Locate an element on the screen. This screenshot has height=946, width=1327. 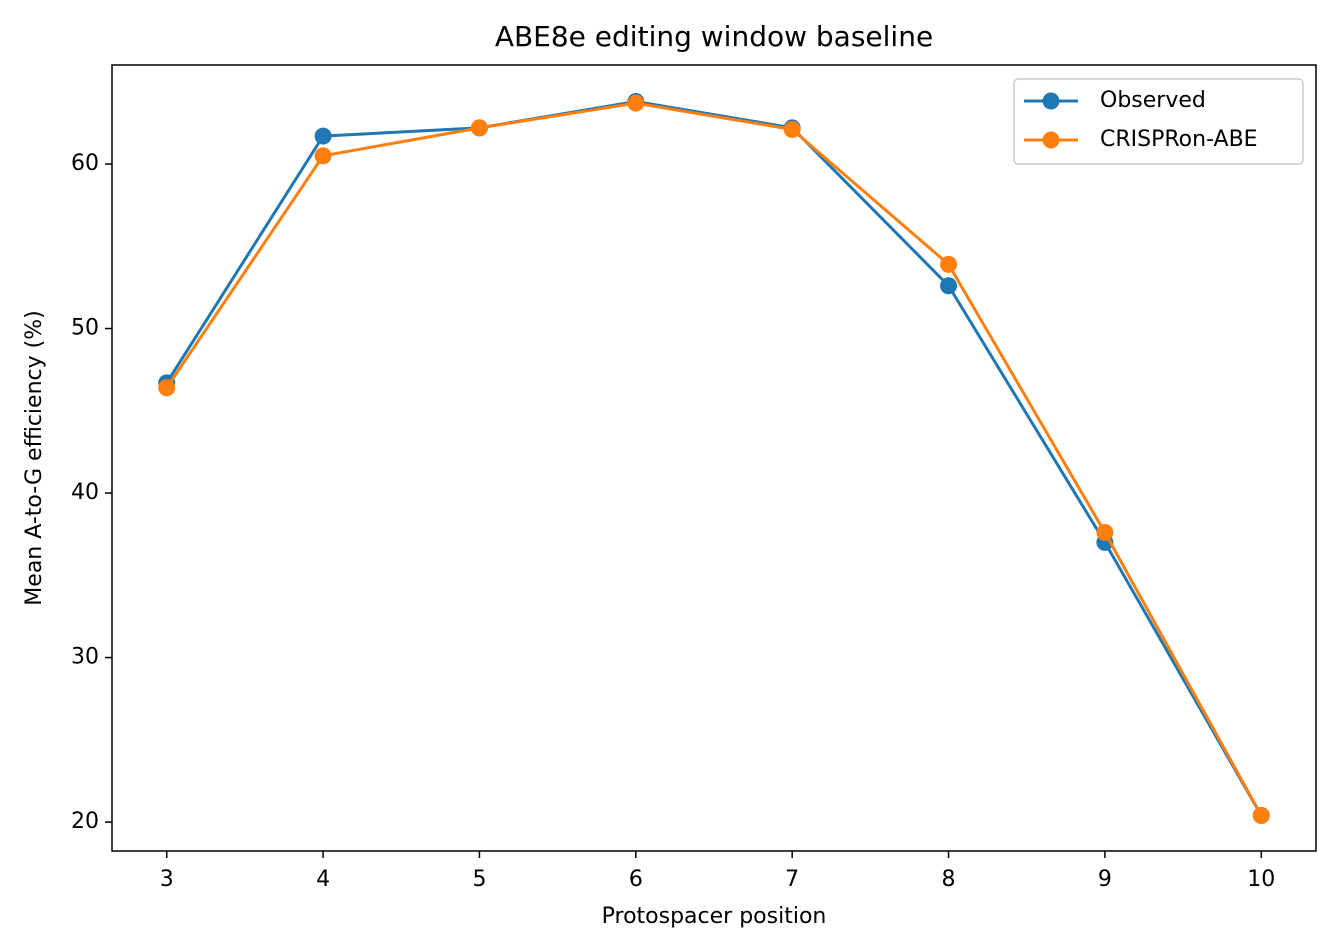
y-tick-label: 30 is located at coordinates (85, 657).